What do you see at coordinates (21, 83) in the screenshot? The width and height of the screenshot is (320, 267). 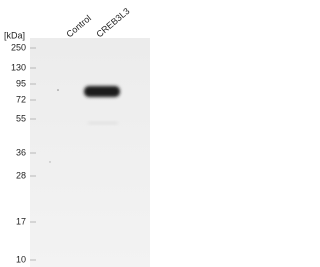 I see `marker-label: 95` at bounding box center [21, 83].